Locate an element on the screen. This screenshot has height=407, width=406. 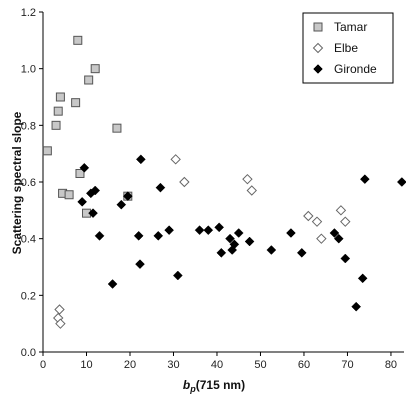
legend-label-tamar: Tamar is located at coordinates (350, 27).